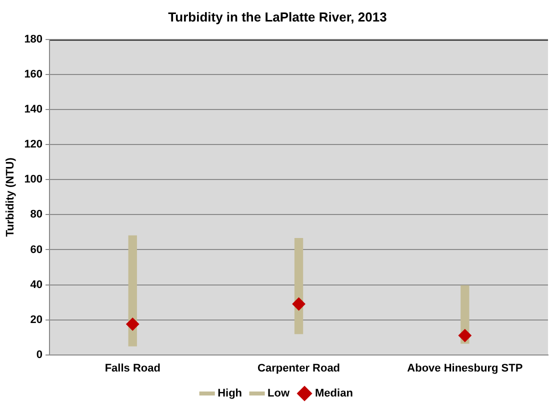  What do you see at coordinates (33, 74) in the screenshot?
I see `y-tick-label: 160` at bounding box center [33, 74].